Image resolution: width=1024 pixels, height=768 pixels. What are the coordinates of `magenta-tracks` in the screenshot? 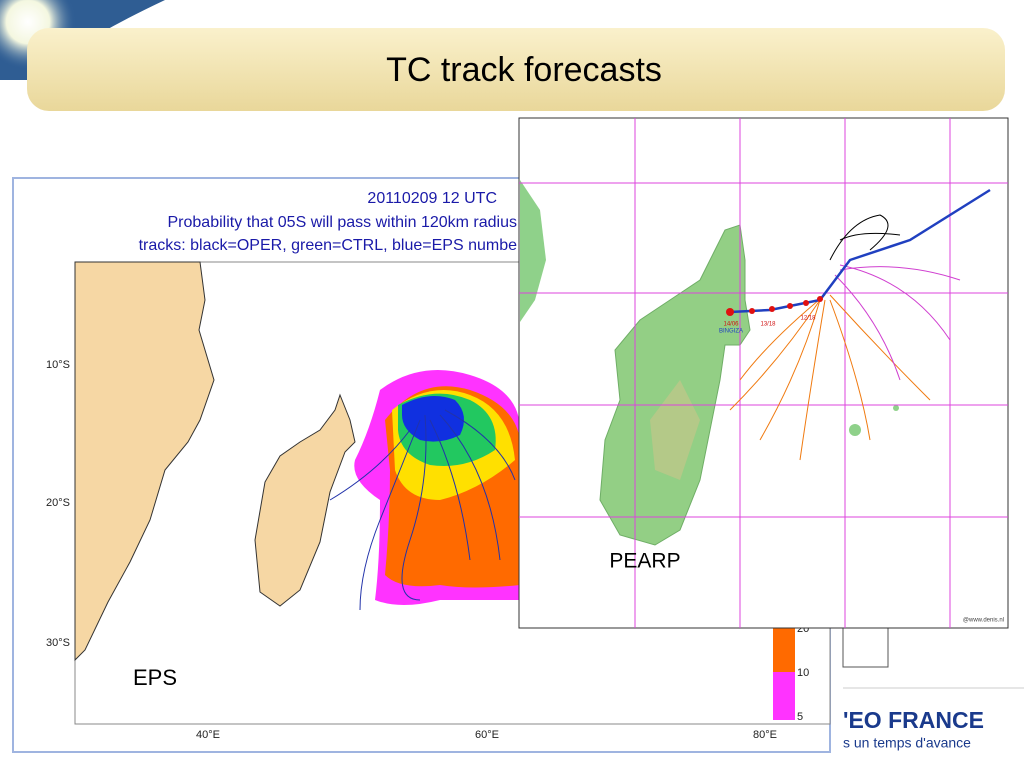 It's located at (897, 322).